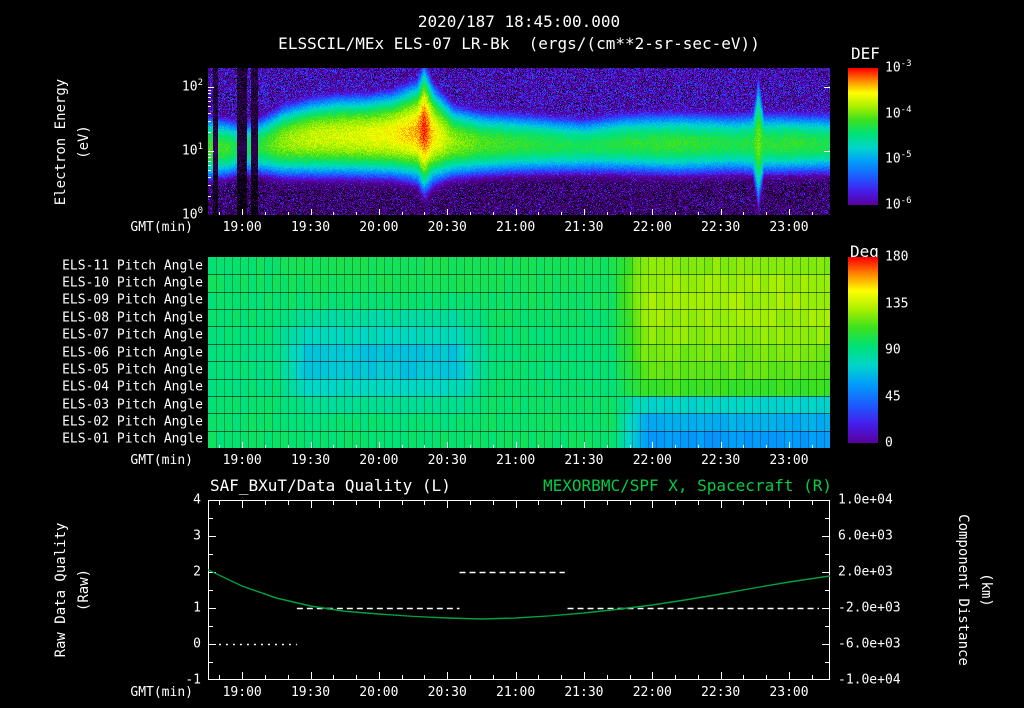 The width and height of the screenshot is (1024, 708). Describe the element at coordinates (865, 53) in the screenshot. I see `colorbar-def-title: DEF` at that location.